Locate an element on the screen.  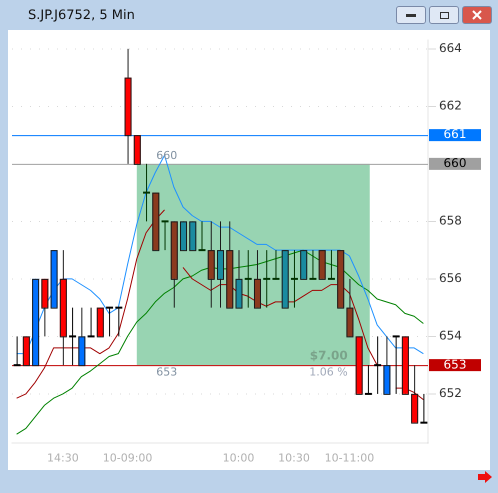
y-tick-label: 652 is located at coordinates (450, 393).